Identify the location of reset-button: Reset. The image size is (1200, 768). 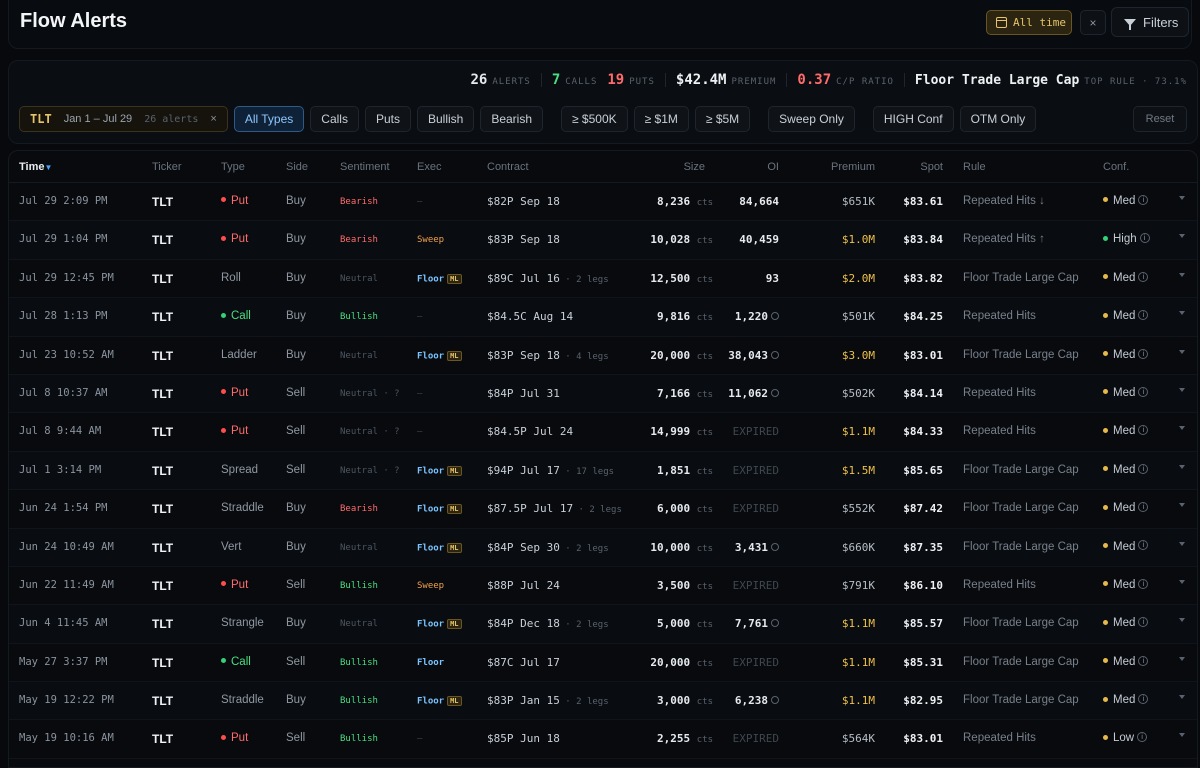
(1160, 119).